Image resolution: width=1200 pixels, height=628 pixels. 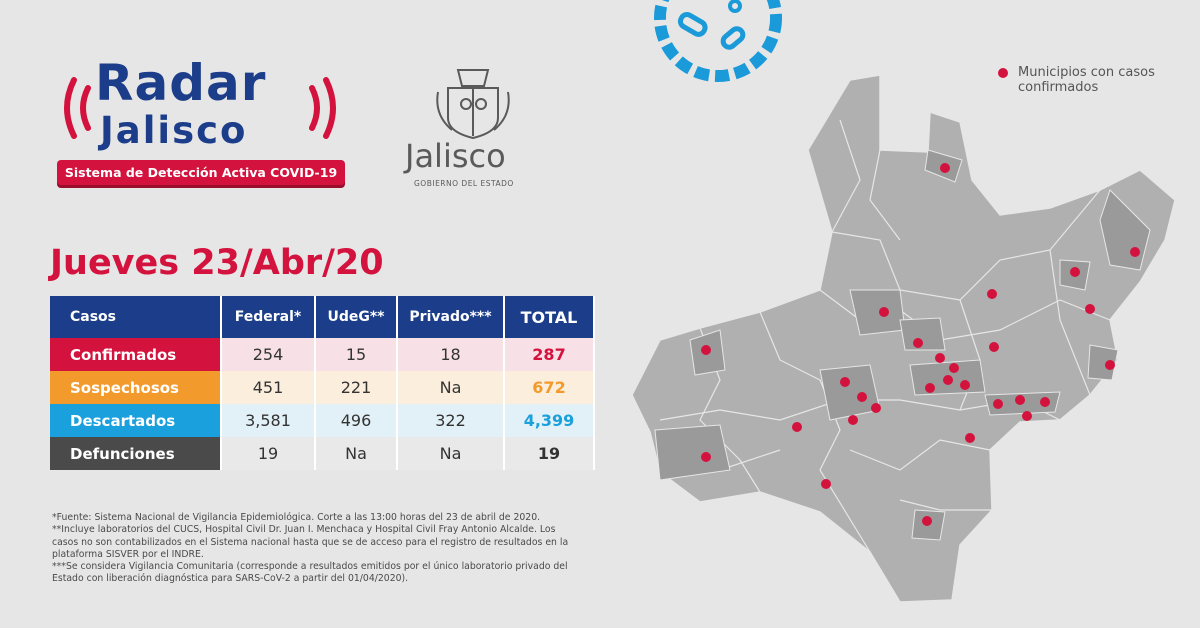 What do you see at coordinates (136, 387) in the screenshot?
I see `row-label: Sospechosos` at bounding box center [136, 387].